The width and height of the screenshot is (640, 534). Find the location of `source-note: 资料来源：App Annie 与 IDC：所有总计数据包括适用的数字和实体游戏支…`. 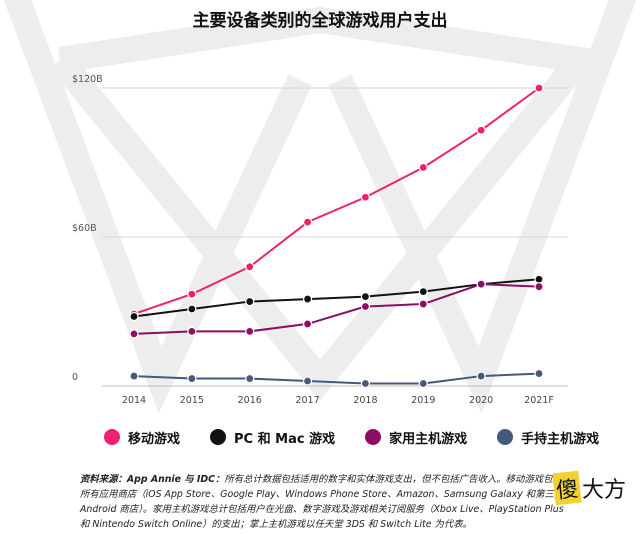

source-note: 资料来源：App Annie 与 IDC：所有总计数据包括适用的数字和实体游戏支… is located at coordinates (324, 502).